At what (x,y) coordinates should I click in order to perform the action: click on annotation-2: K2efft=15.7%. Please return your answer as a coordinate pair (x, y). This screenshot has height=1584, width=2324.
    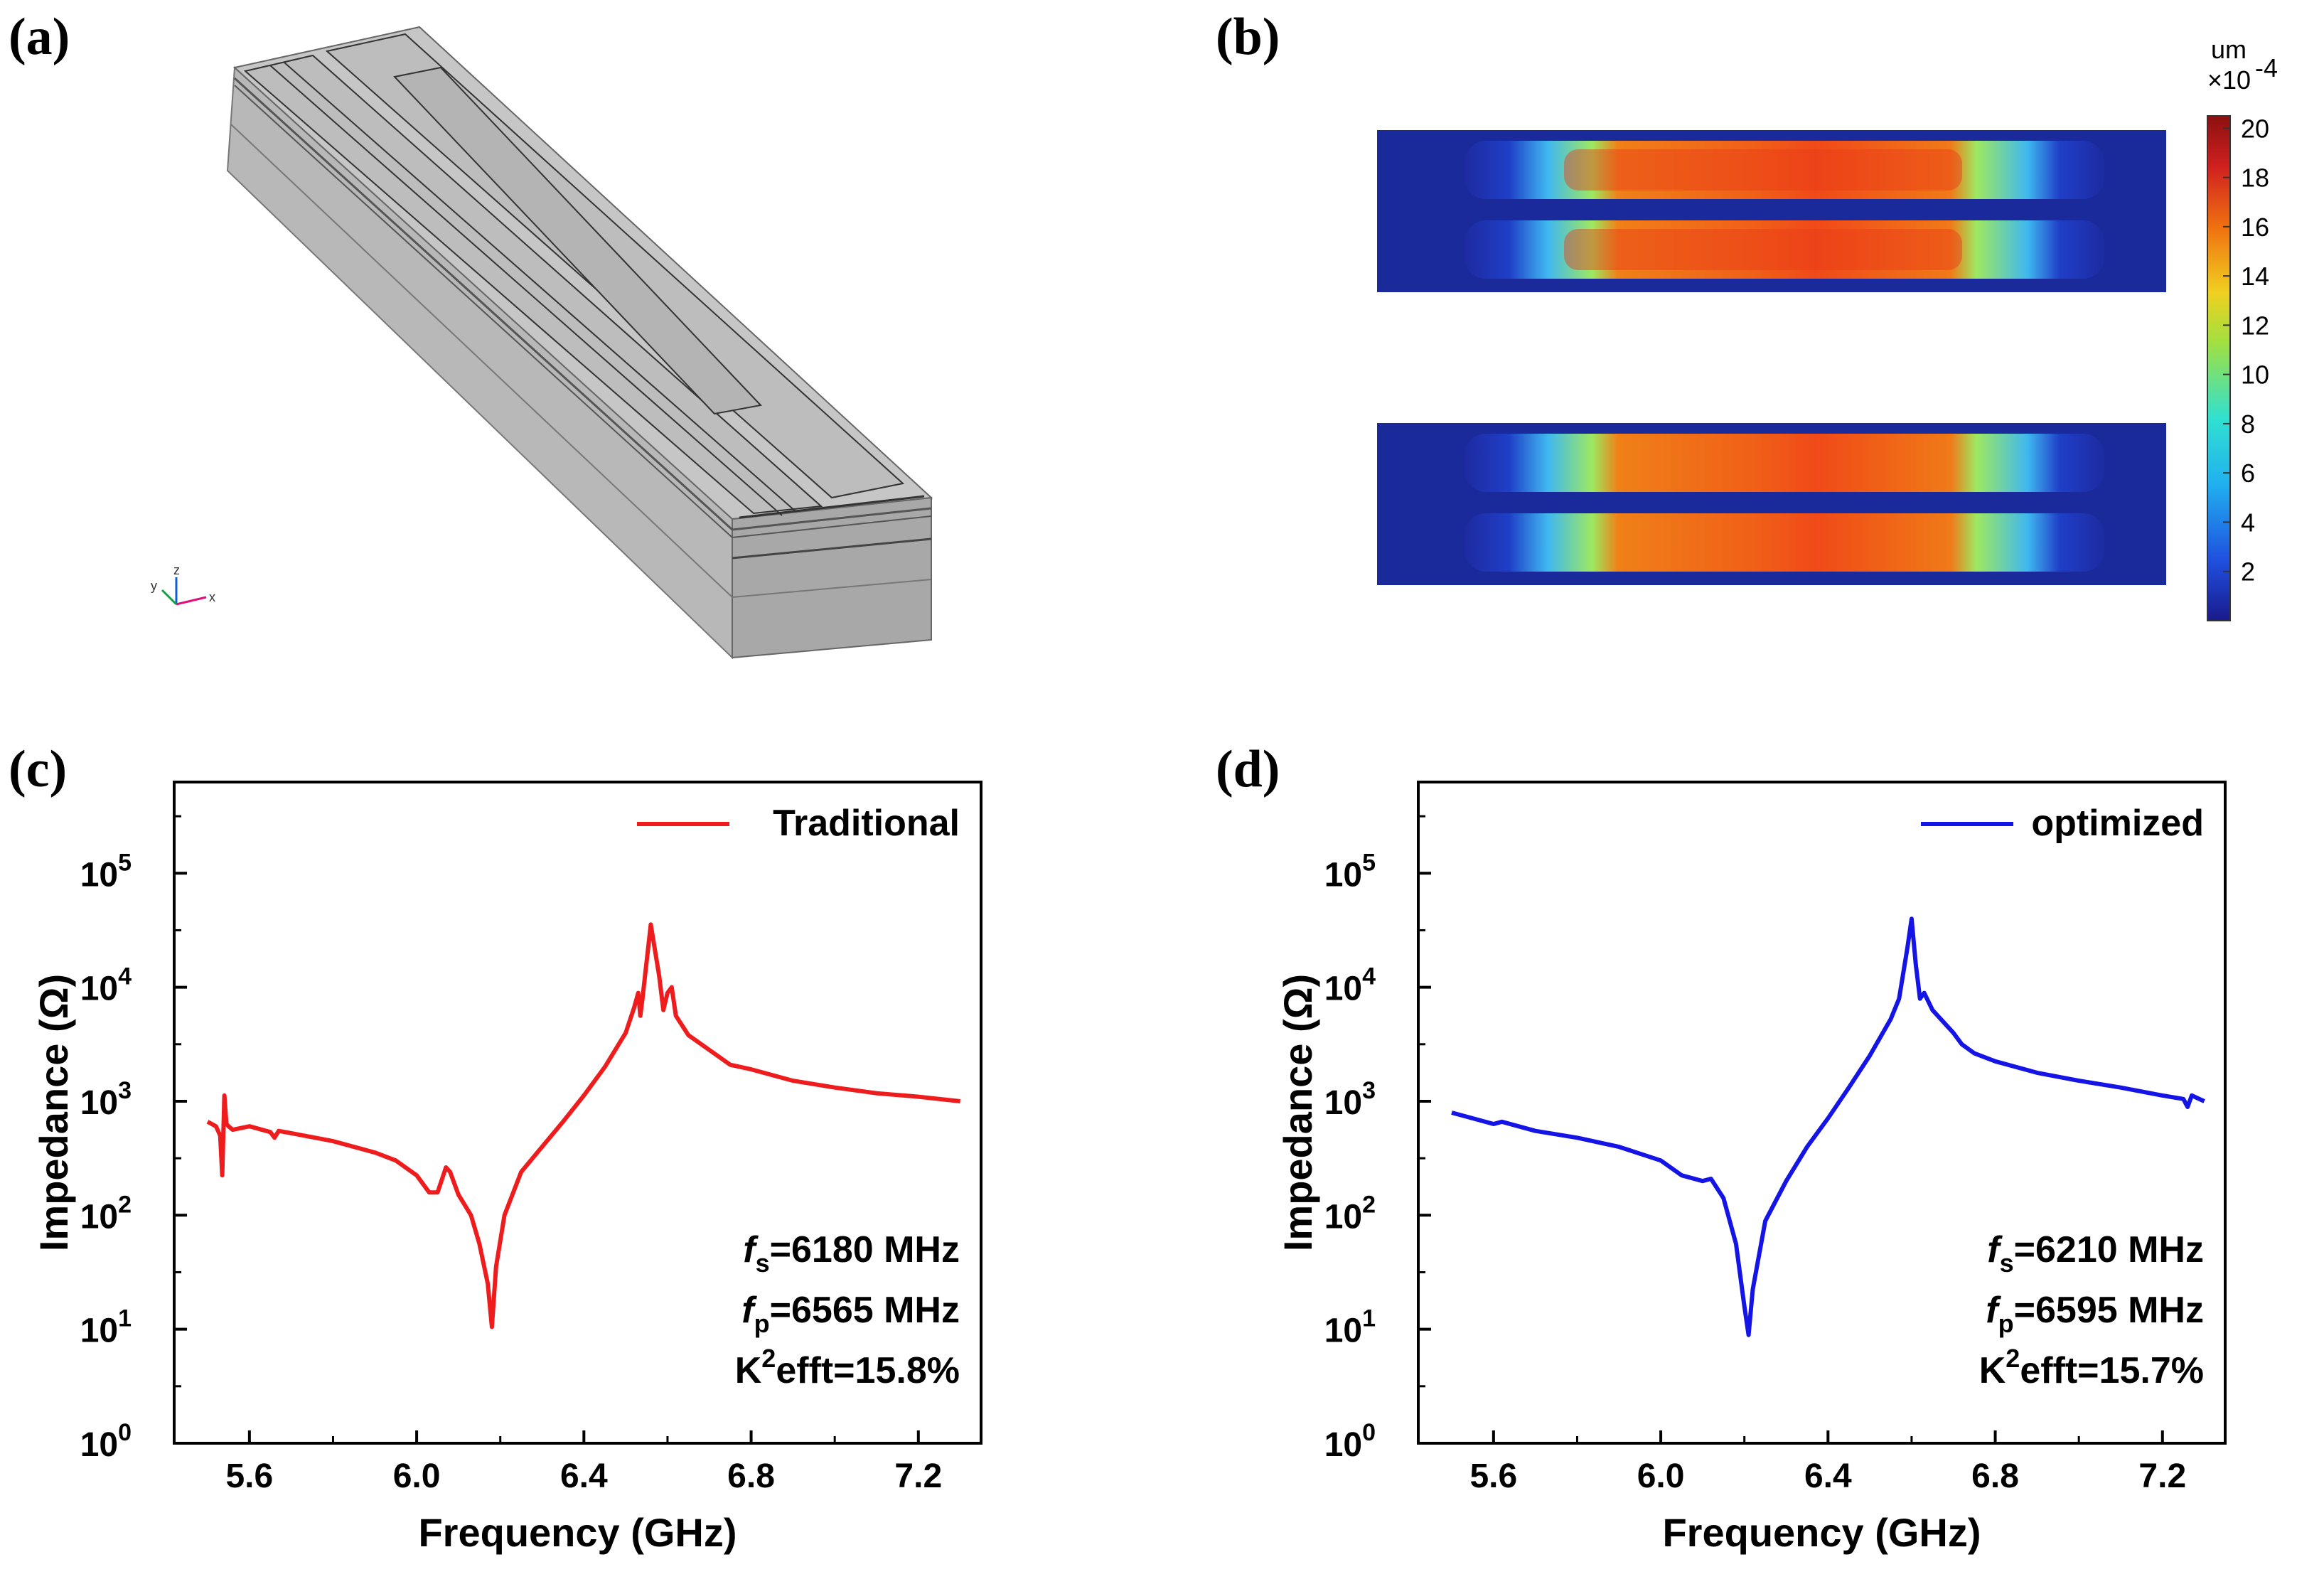
    Looking at the image, I should click on (2091, 1367).